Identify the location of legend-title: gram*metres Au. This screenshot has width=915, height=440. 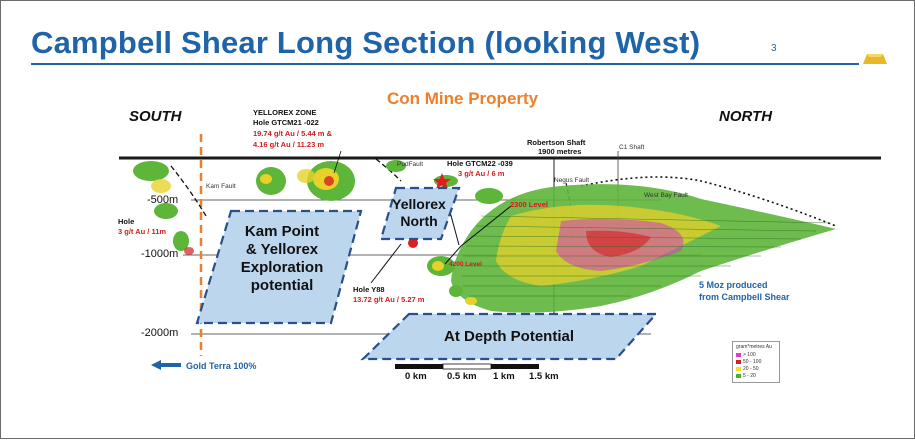
(754, 347).